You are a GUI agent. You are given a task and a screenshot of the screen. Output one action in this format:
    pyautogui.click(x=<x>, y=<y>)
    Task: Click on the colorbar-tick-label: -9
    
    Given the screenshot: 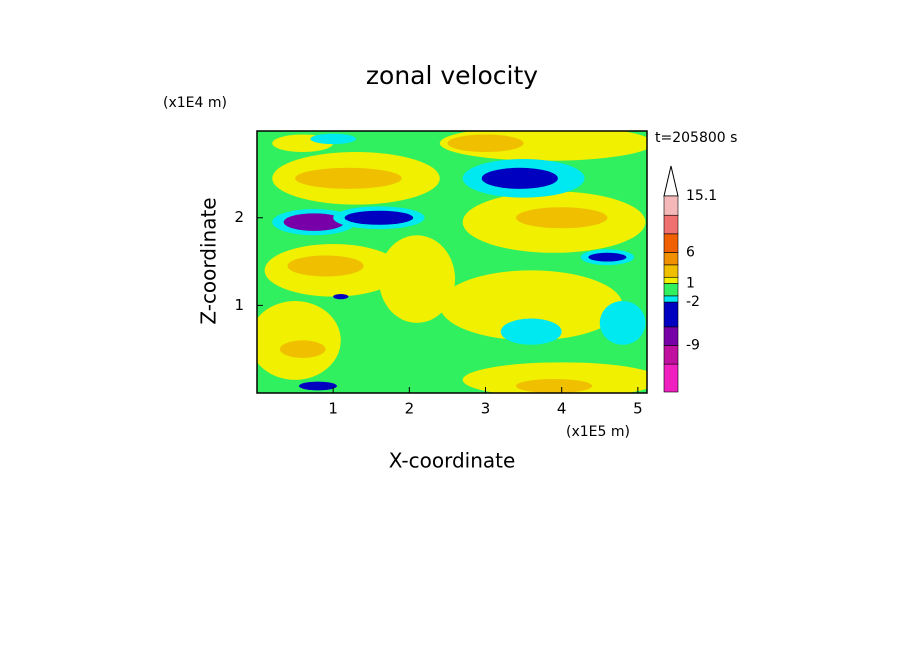 What is the action you would take?
    pyautogui.click(x=693, y=345)
    